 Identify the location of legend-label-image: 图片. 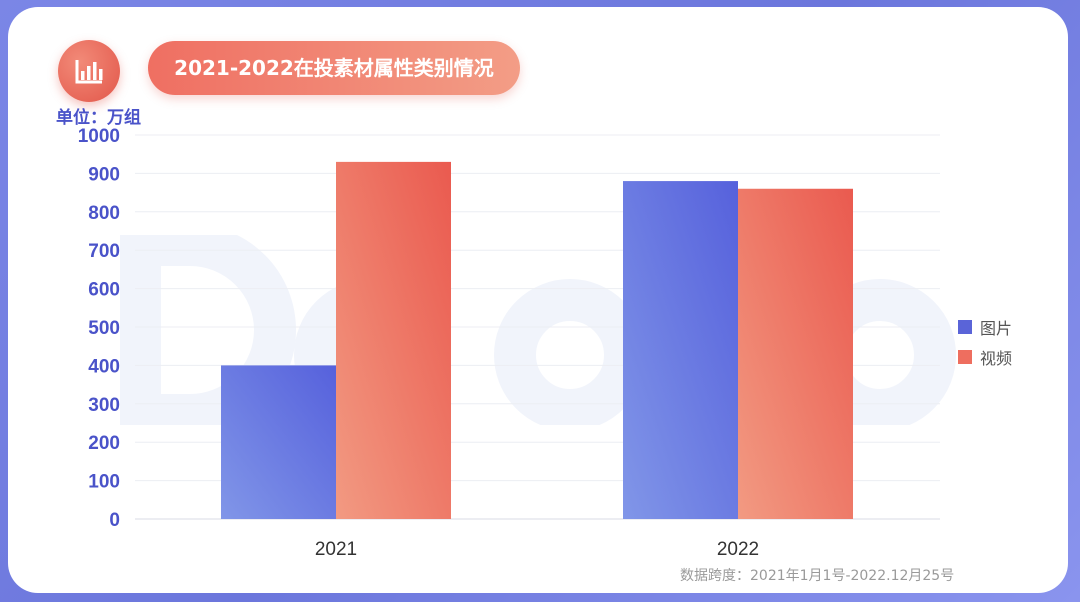
(996, 328).